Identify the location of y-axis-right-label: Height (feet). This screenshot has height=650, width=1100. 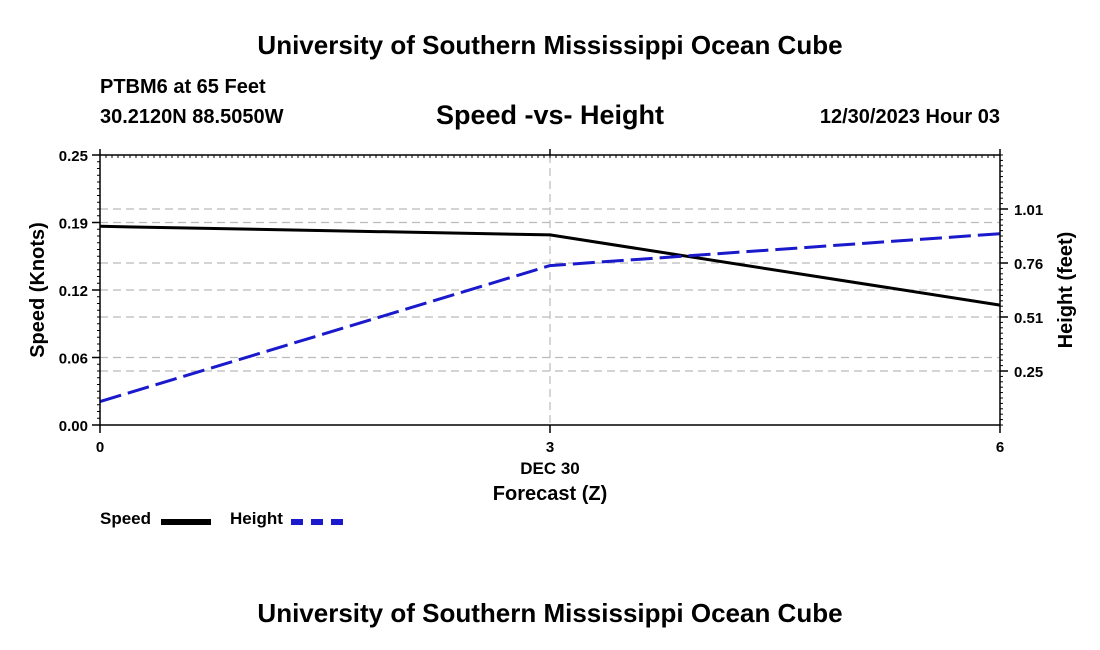
(1066, 290).